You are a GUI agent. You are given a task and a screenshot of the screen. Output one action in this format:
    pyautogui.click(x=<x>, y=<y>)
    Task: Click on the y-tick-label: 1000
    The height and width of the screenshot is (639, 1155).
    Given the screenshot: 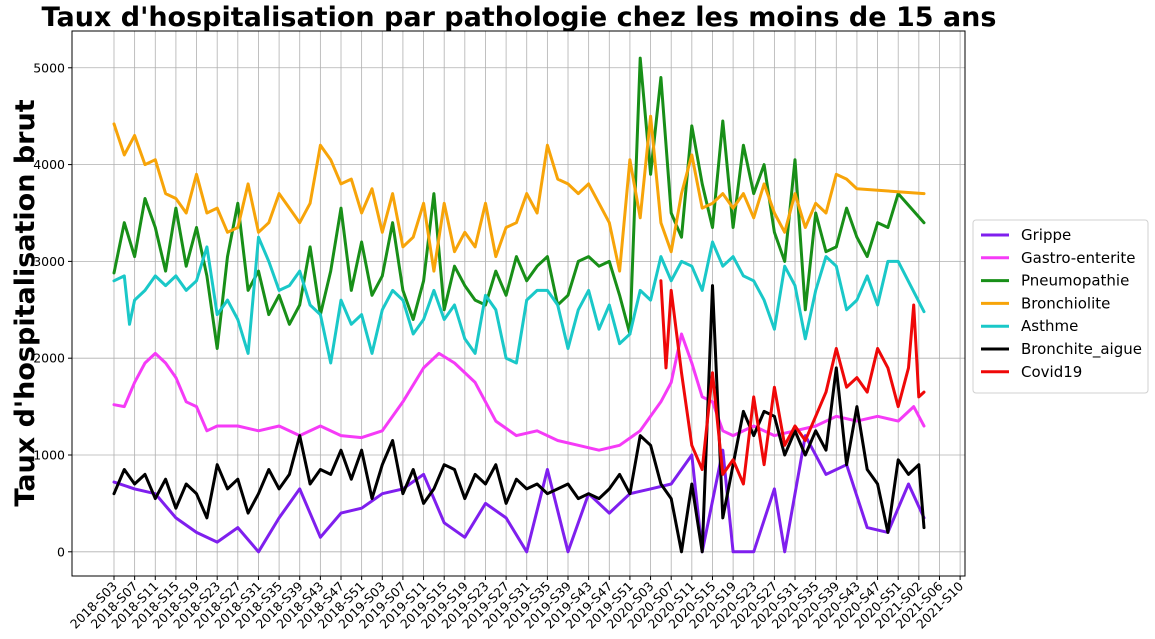 What is the action you would take?
    pyautogui.click(x=49, y=454)
    